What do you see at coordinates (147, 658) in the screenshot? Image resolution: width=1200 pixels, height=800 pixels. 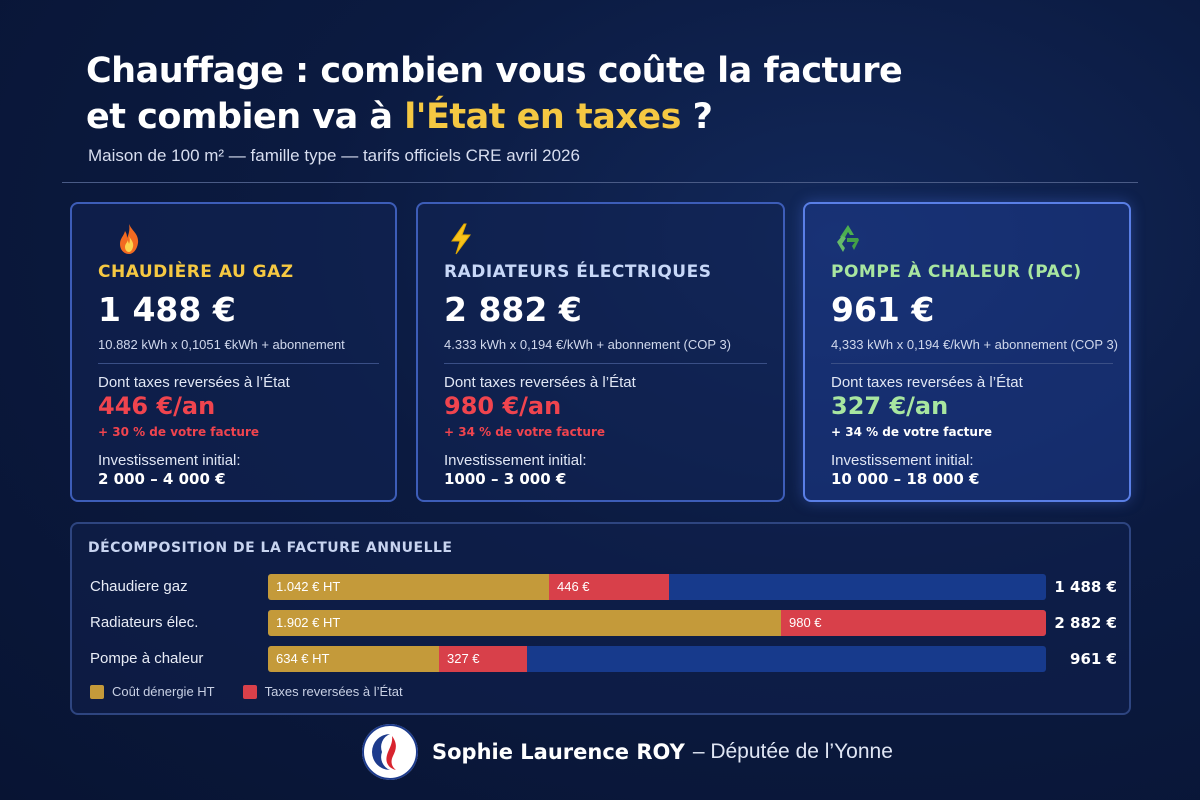 I see `chart-category-label: Pompe à chaleur` at bounding box center [147, 658].